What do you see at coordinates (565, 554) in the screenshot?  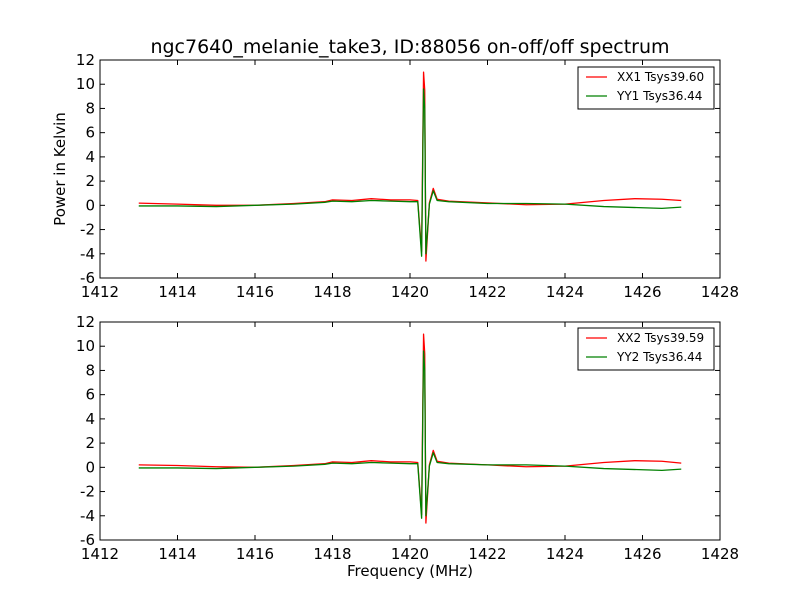 I see `bottom-x-tick-label-6: 1424` at bounding box center [565, 554].